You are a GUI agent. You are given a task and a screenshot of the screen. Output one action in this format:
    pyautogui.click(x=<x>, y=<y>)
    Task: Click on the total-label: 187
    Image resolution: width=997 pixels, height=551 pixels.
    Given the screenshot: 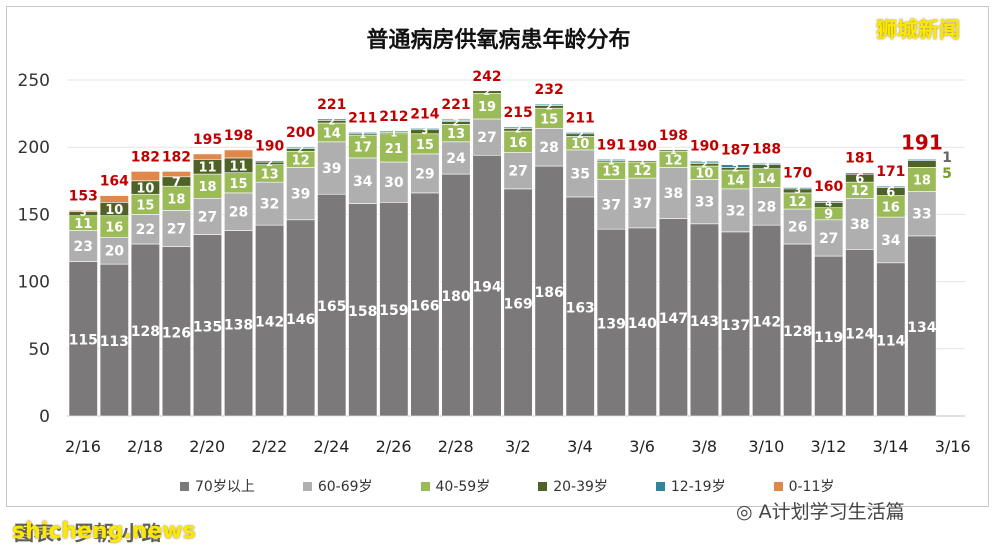 What is the action you would take?
    pyautogui.click(x=735, y=151)
    